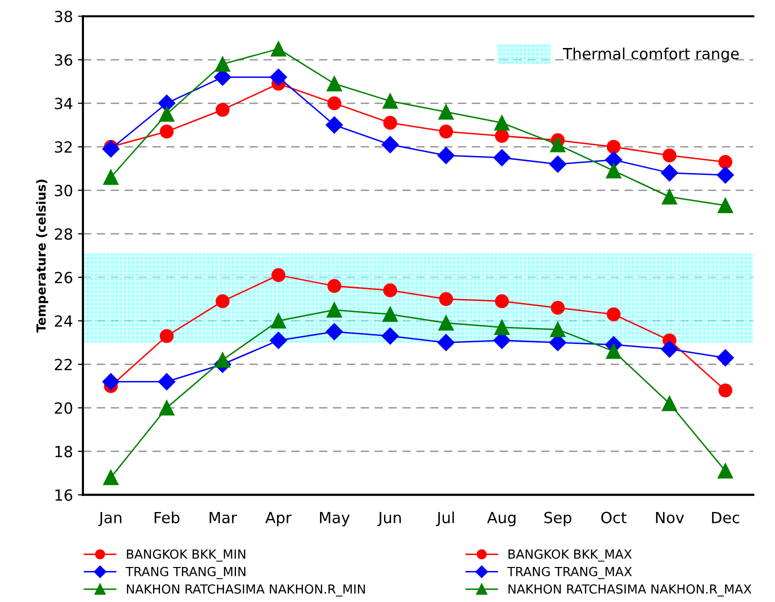  What do you see at coordinates (223, 518) in the screenshot?
I see `x-tick-label: Mar` at bounding box center [223, 518].